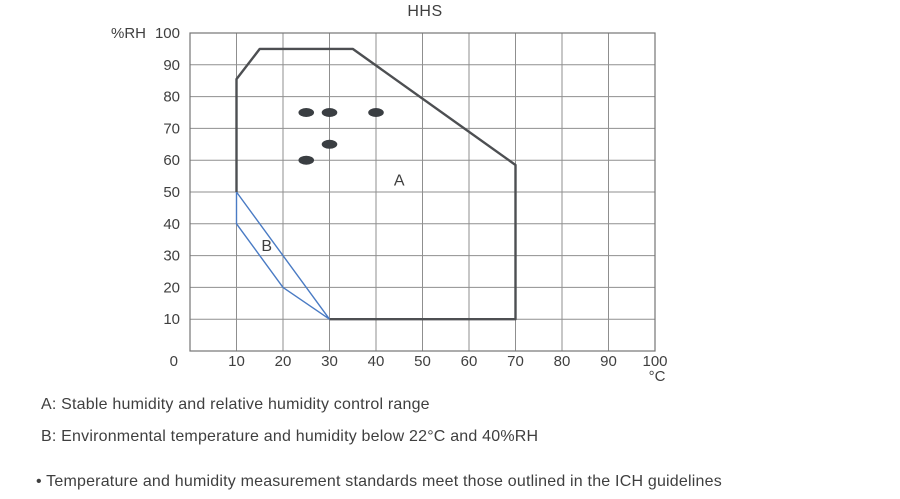  I want to click on region-a-label: A, so click(399, 181).